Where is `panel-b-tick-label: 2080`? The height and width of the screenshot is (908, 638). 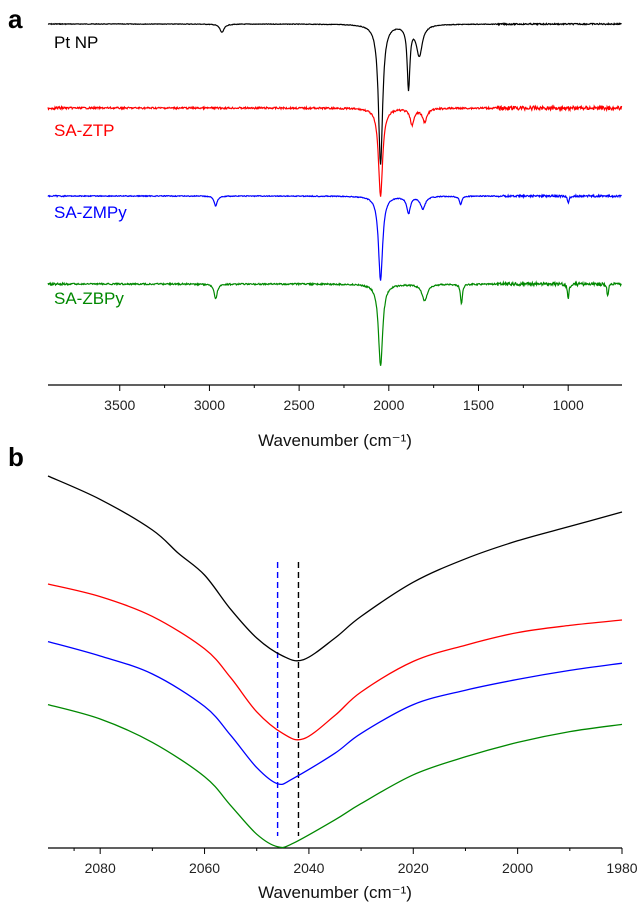 panel-b-tick-label: 2080 is located at coordinates (100, 868).